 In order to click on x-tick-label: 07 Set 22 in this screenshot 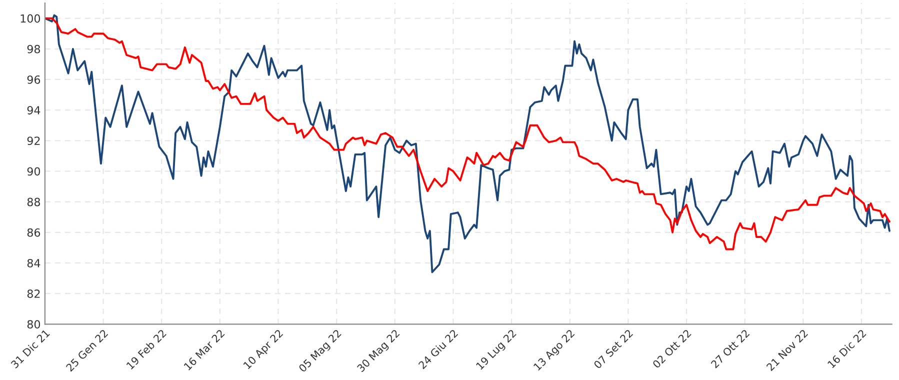, I will do `click(613, 349)`.